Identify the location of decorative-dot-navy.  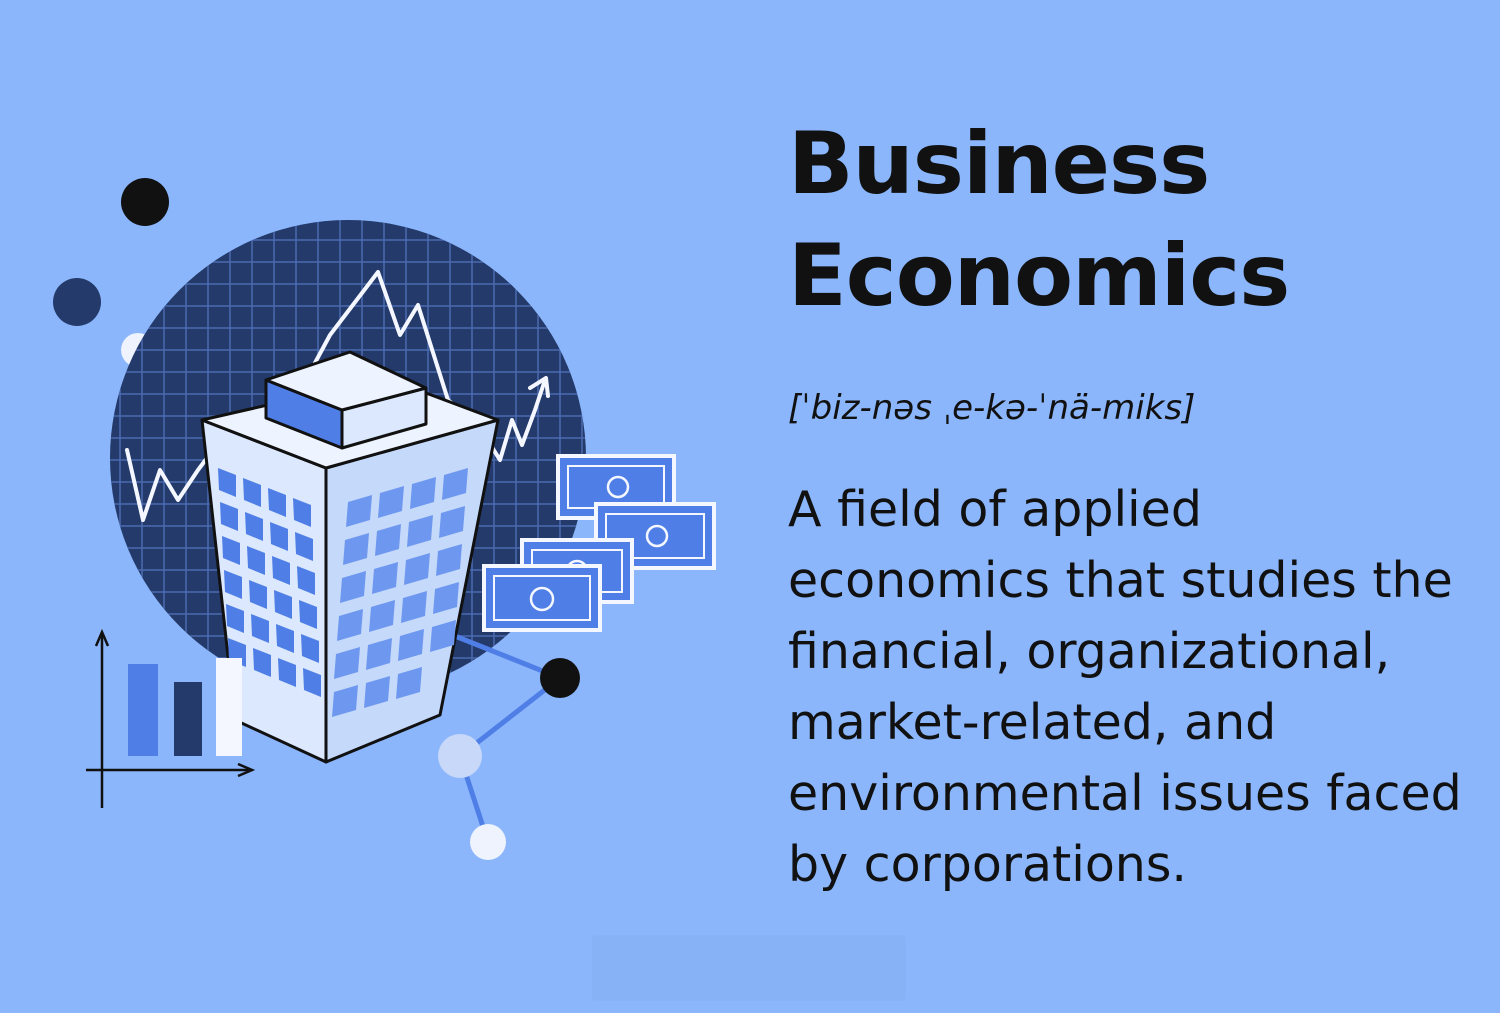
(77, 302).